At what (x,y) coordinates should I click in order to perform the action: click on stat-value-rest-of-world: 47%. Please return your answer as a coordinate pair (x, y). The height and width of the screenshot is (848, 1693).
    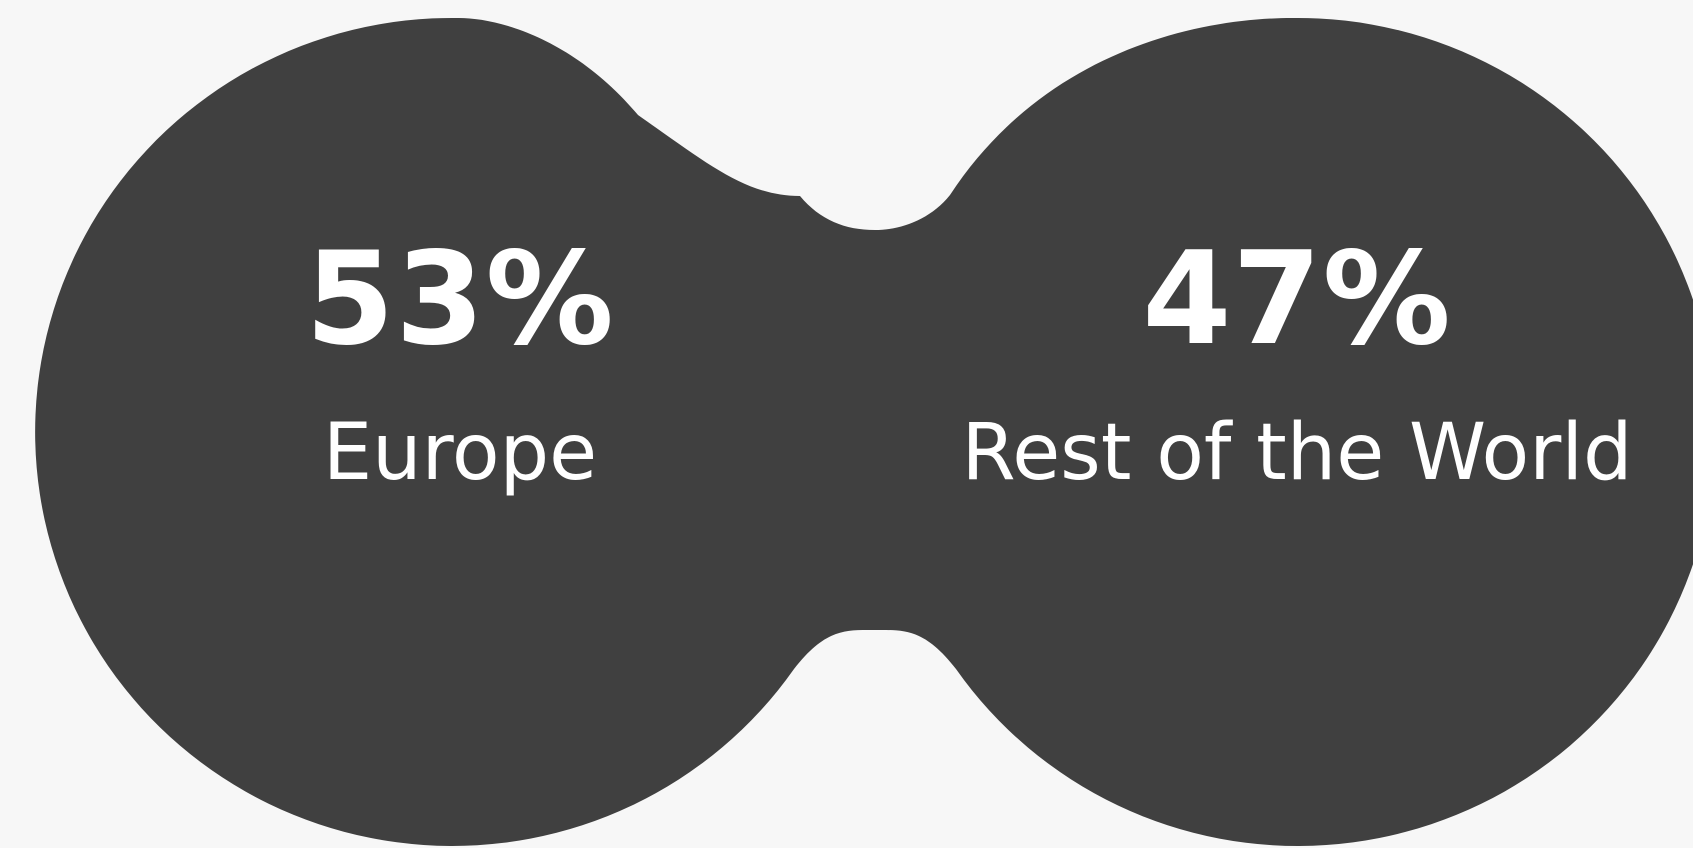
    Looking at the image, I should click on (1297, 299).